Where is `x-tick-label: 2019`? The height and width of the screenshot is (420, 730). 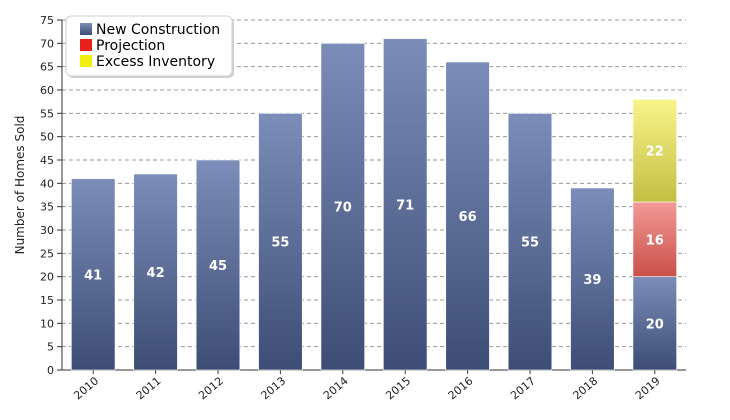
x-tick-label: 2019 is located at coordinates (648, 388).